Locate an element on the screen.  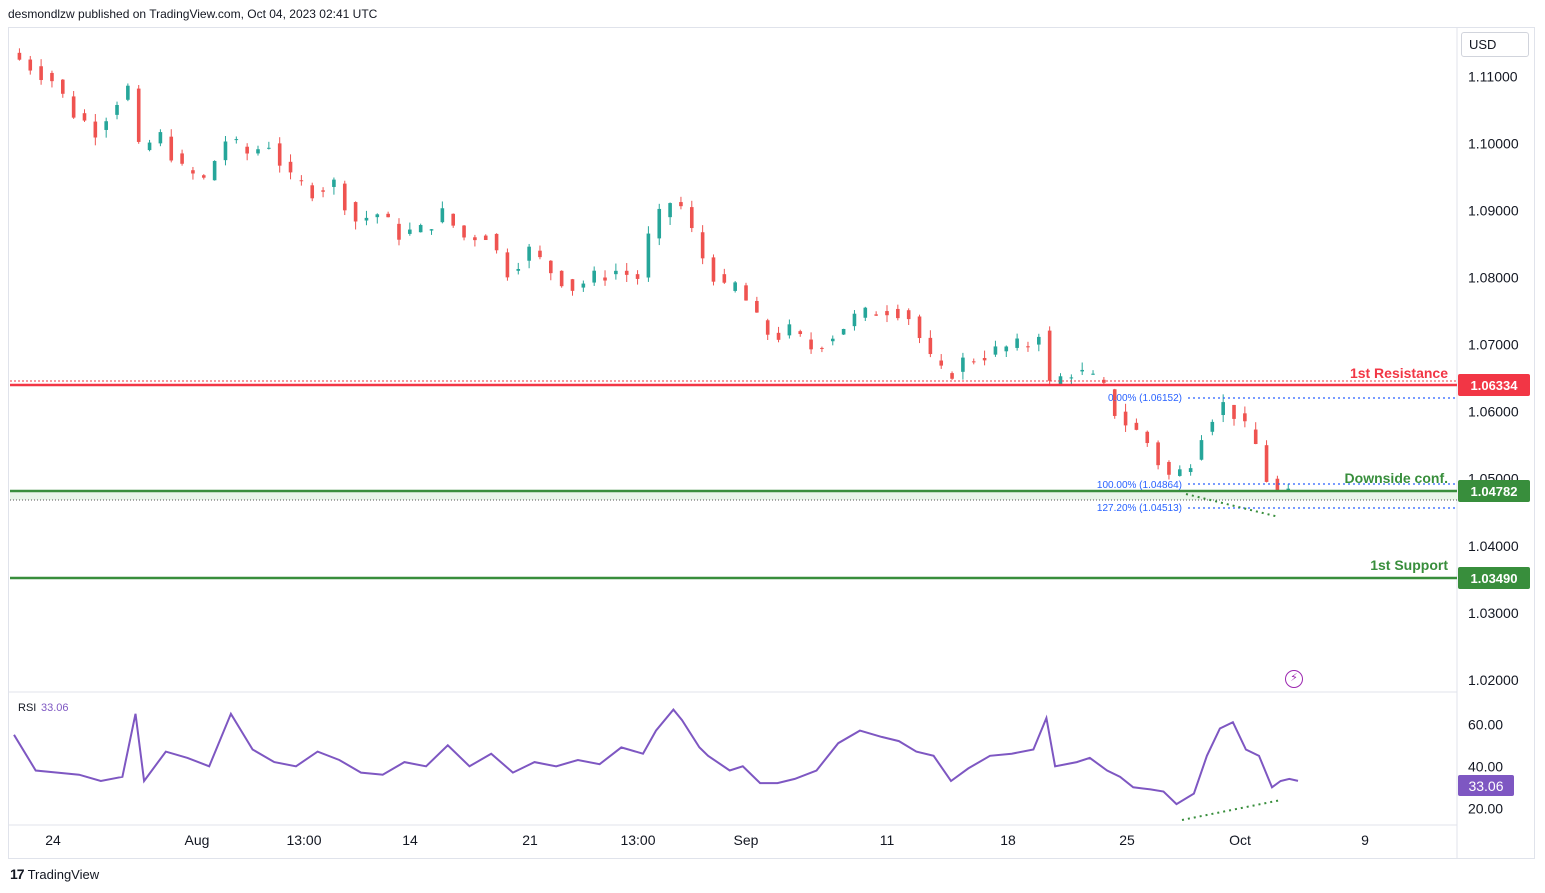
time-tick-label: 13:00 is located at coordinates (637, 840).